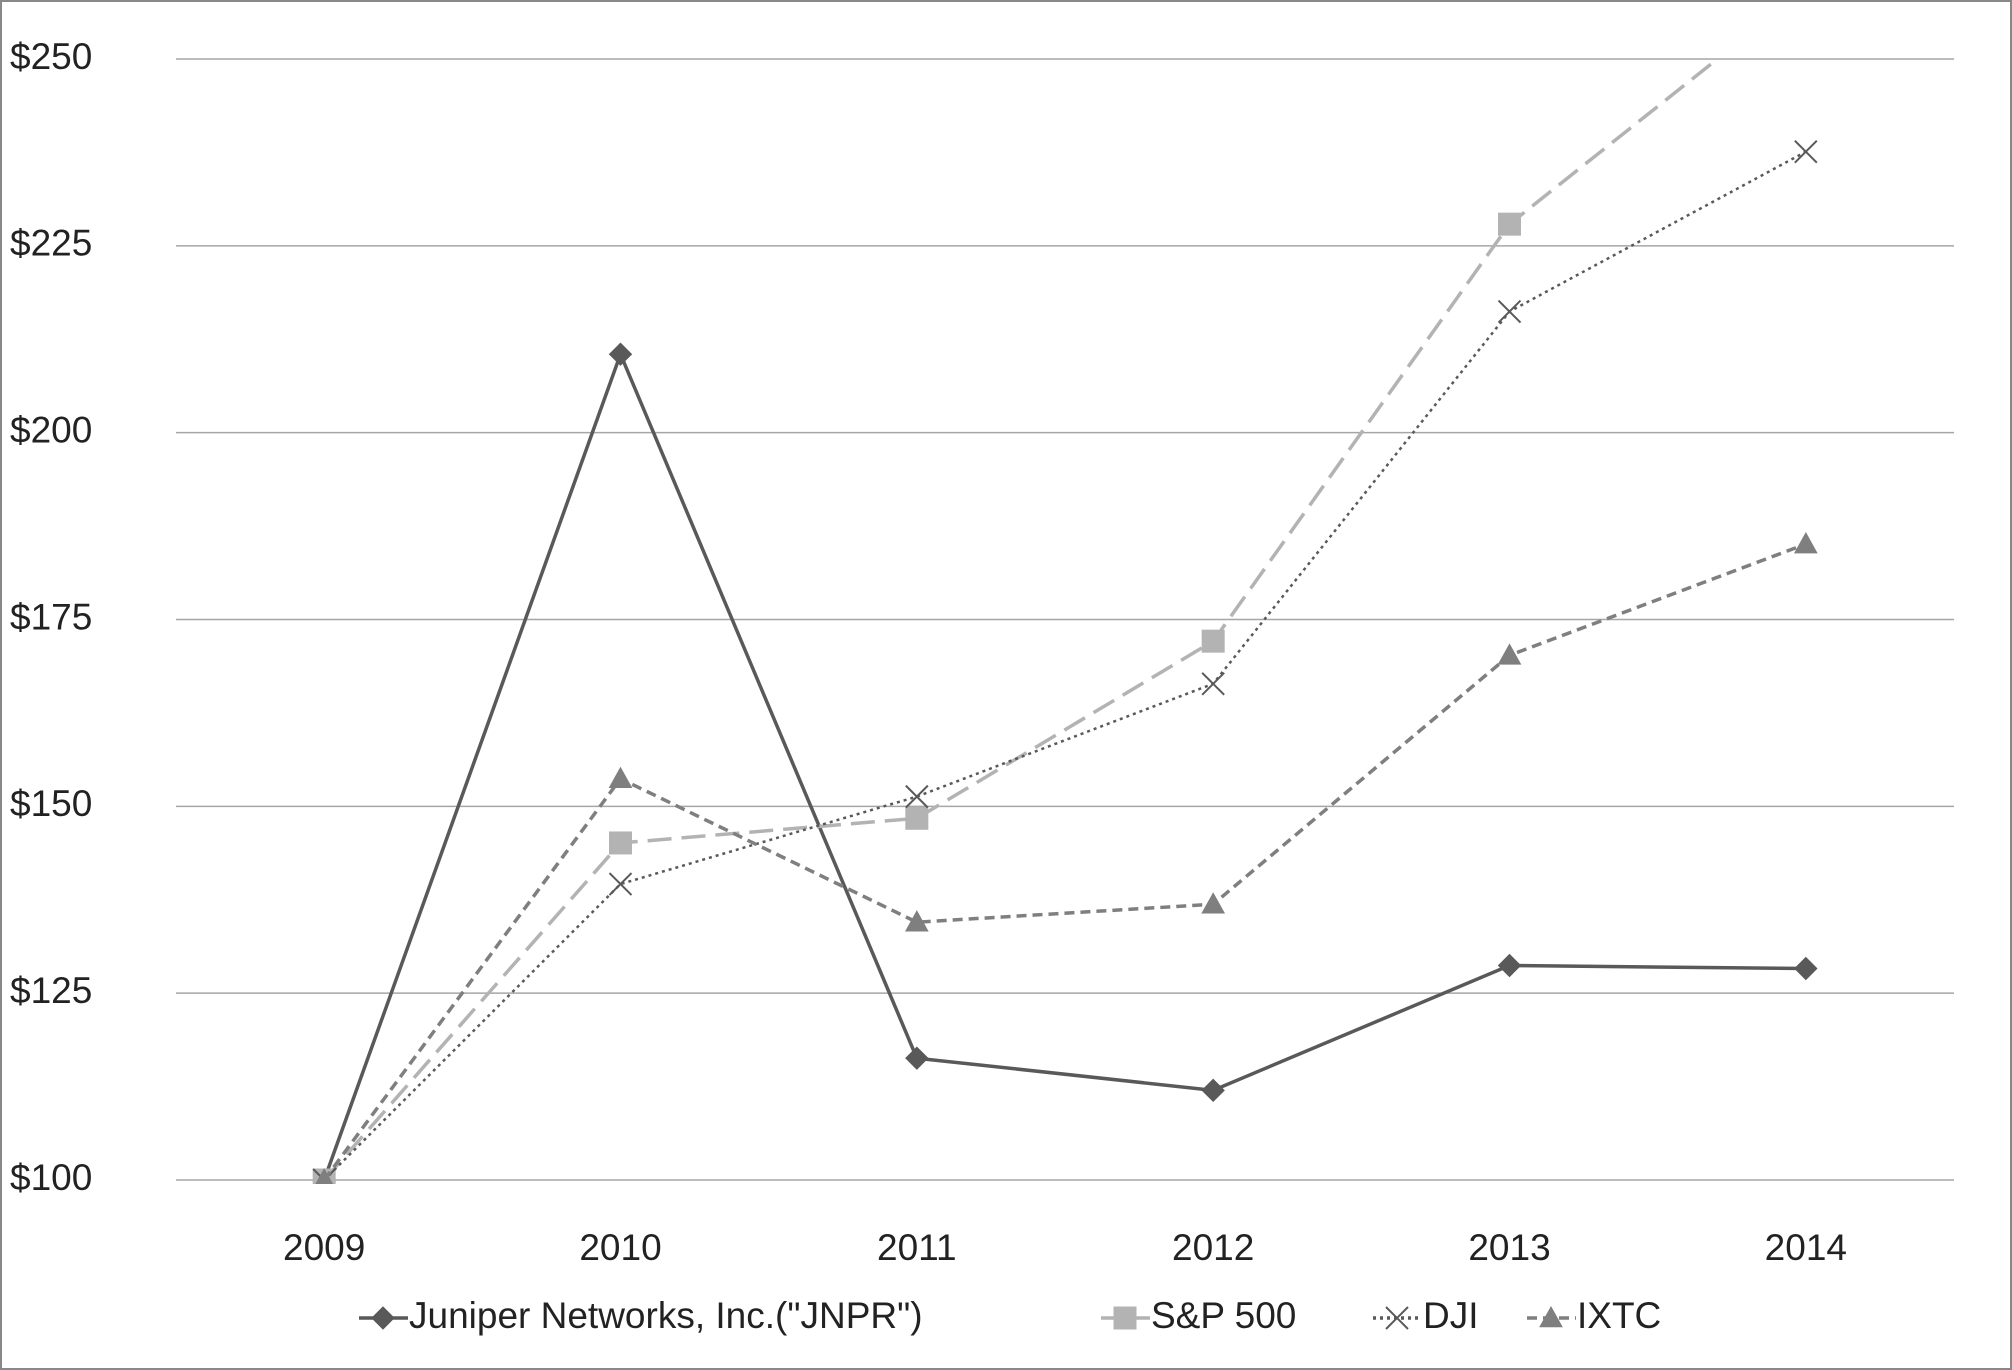 Image resolution: width=2012 pixels, height=1370 pixels. What do you see at coordinates (1806, 1247) in the screenshot?
I see `x-tick-label: 2014` at bounding box center [1806, 1247].